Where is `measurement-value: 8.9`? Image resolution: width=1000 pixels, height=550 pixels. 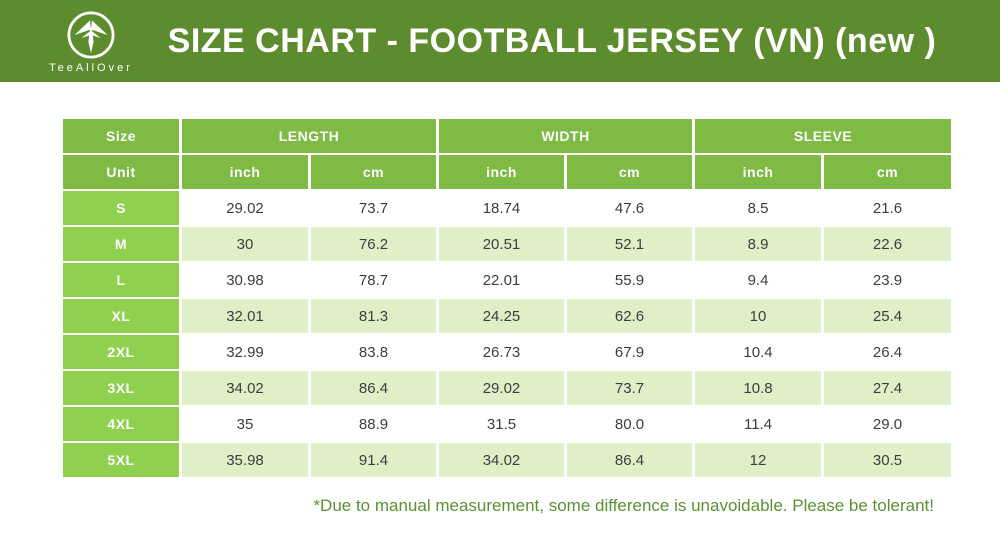 measurement-value: 8.9 is located at coordinates (758, 244).